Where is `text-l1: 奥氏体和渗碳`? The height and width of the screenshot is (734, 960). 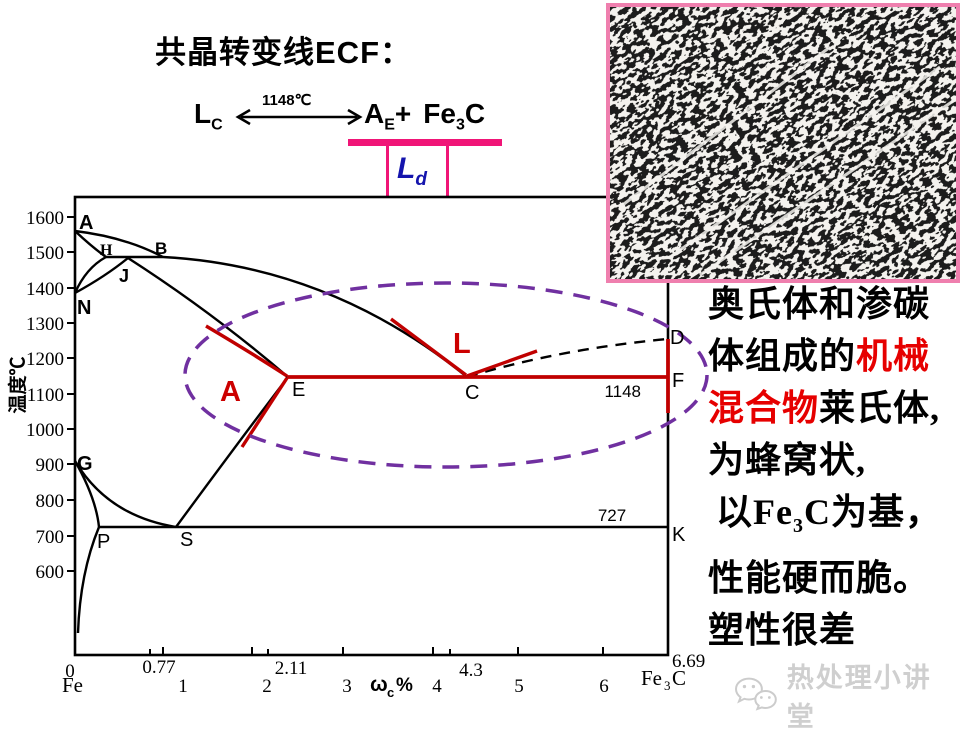
text-l1: 奥氏体和渗碳 is located at coordinates (819, 304).